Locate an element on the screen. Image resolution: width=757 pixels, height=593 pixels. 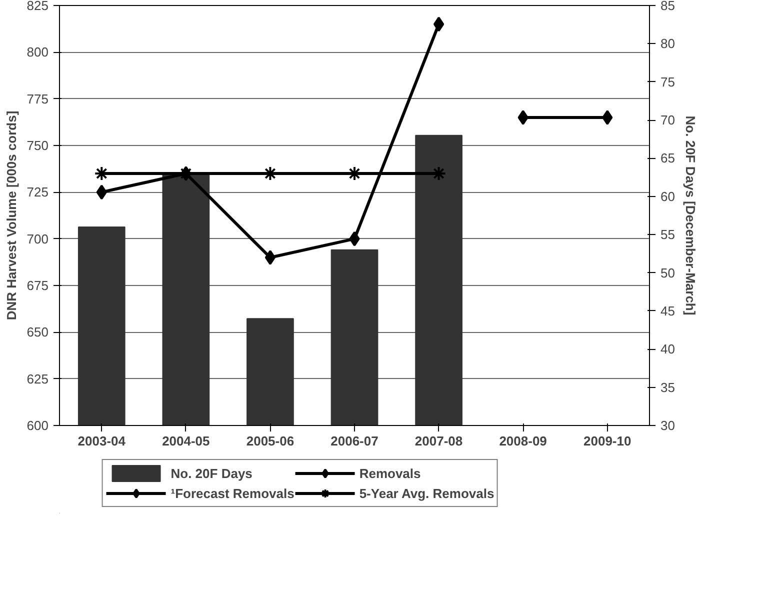
x-tick-label: 2007-08 is located at coordinates (438, 441).